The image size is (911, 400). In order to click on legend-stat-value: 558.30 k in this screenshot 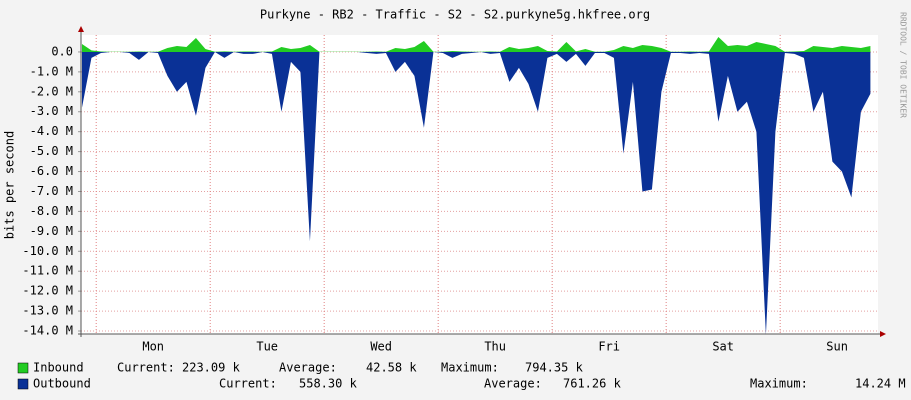, I will do `click(328, 384)`.